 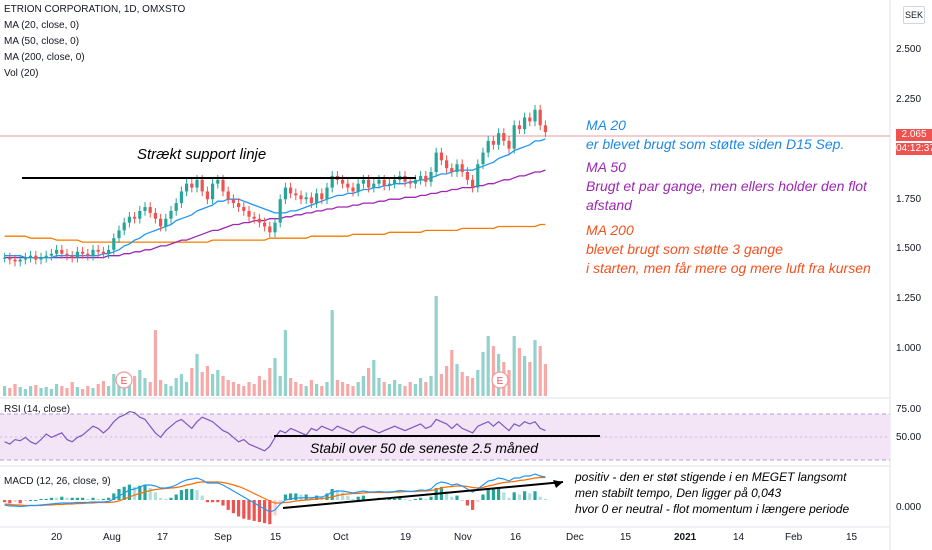 I want to click on macd-trend-line, so click(x=423, y=495).